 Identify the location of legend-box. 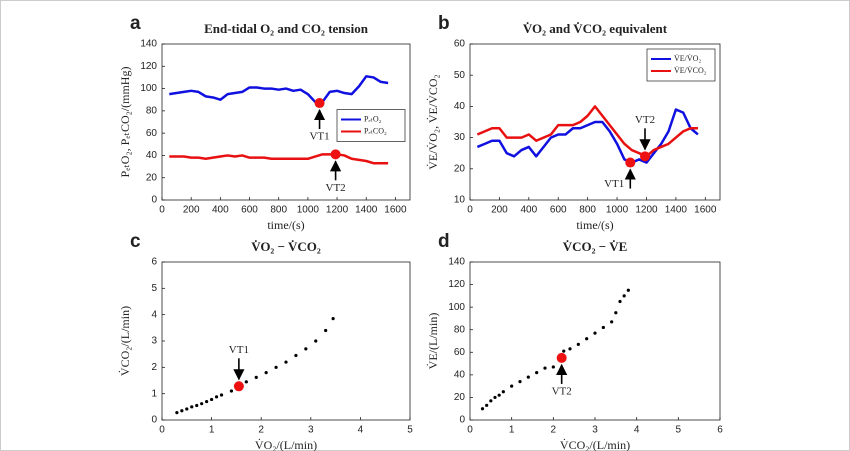
(681, 65).